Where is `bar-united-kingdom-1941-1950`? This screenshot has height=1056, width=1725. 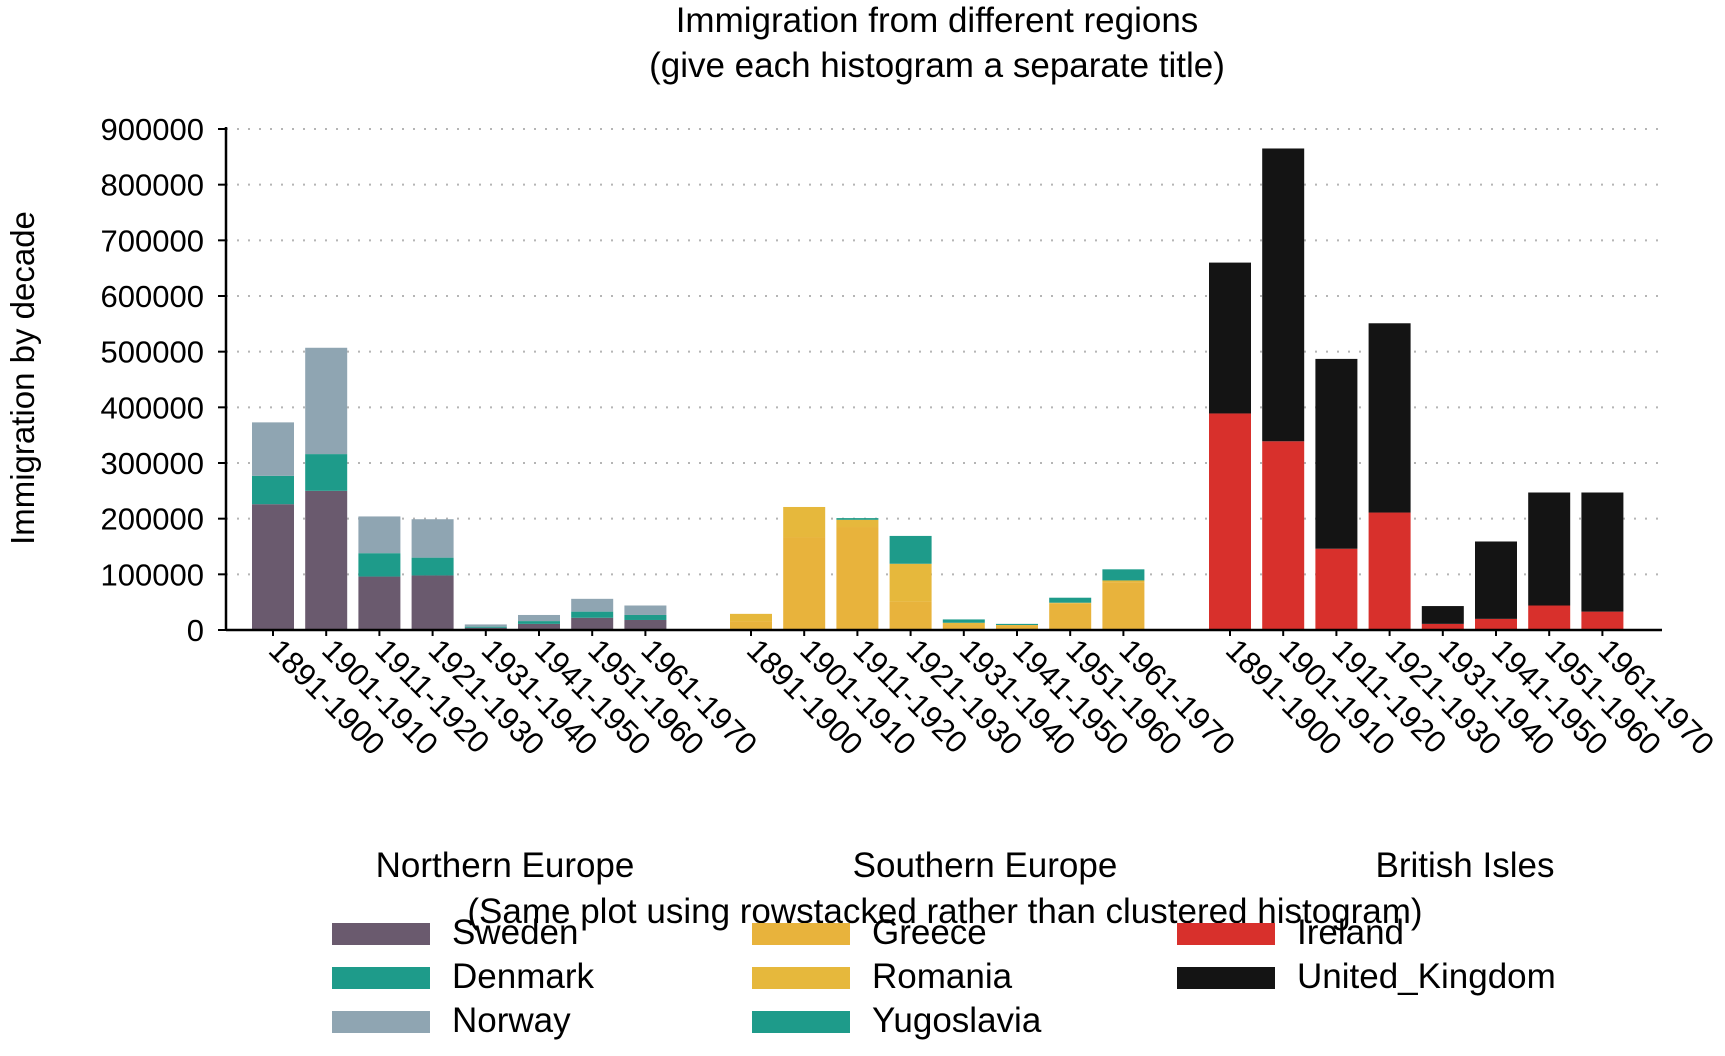
bar-united-kingdom-1941-1950 is located at coordinates (1496, 580).